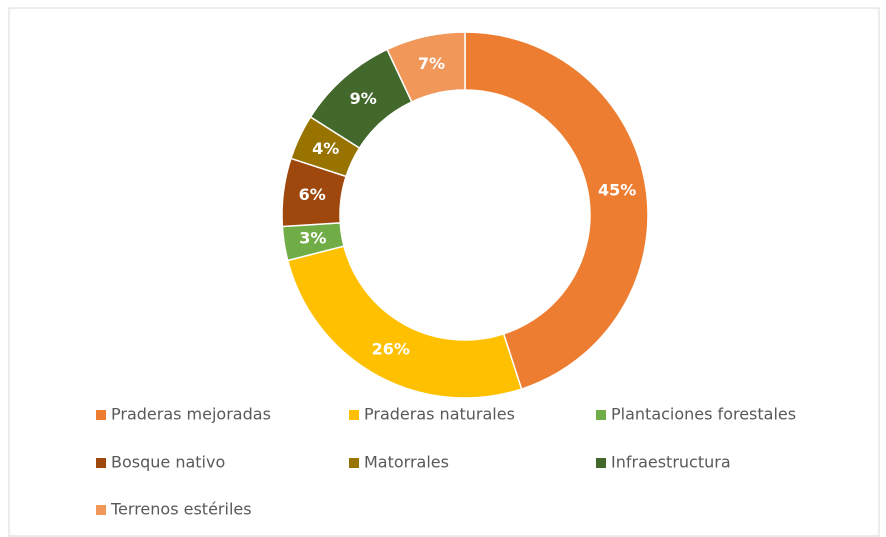 The height and width of the screenshot is (537, 886). I want to click on legend-label: Matorrales, so click(406, 462).